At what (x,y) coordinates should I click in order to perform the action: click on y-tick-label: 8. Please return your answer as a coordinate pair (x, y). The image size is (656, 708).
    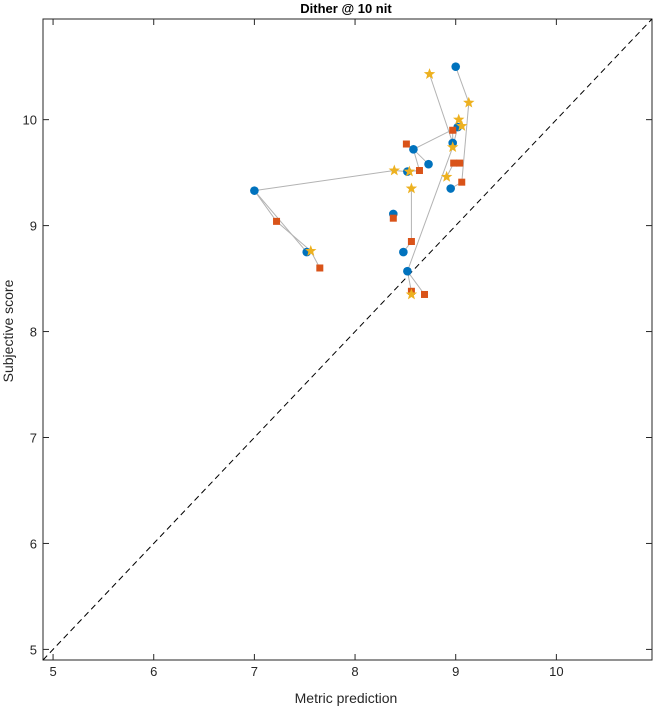
    Looking at the image, I should click on (33, 332).